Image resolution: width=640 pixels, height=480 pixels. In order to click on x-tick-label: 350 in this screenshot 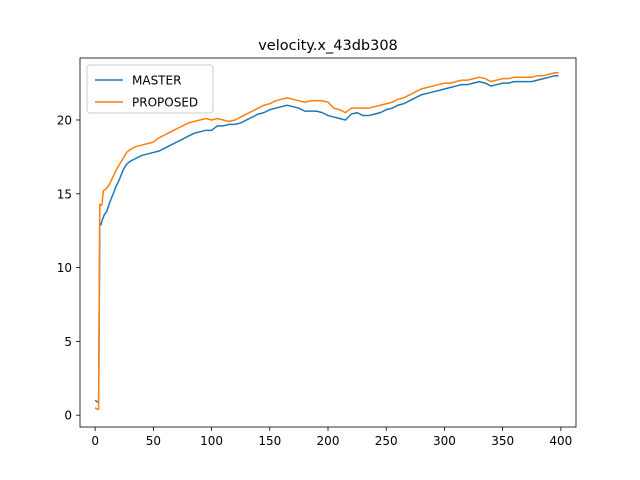, I will do `click(502, 441)`.